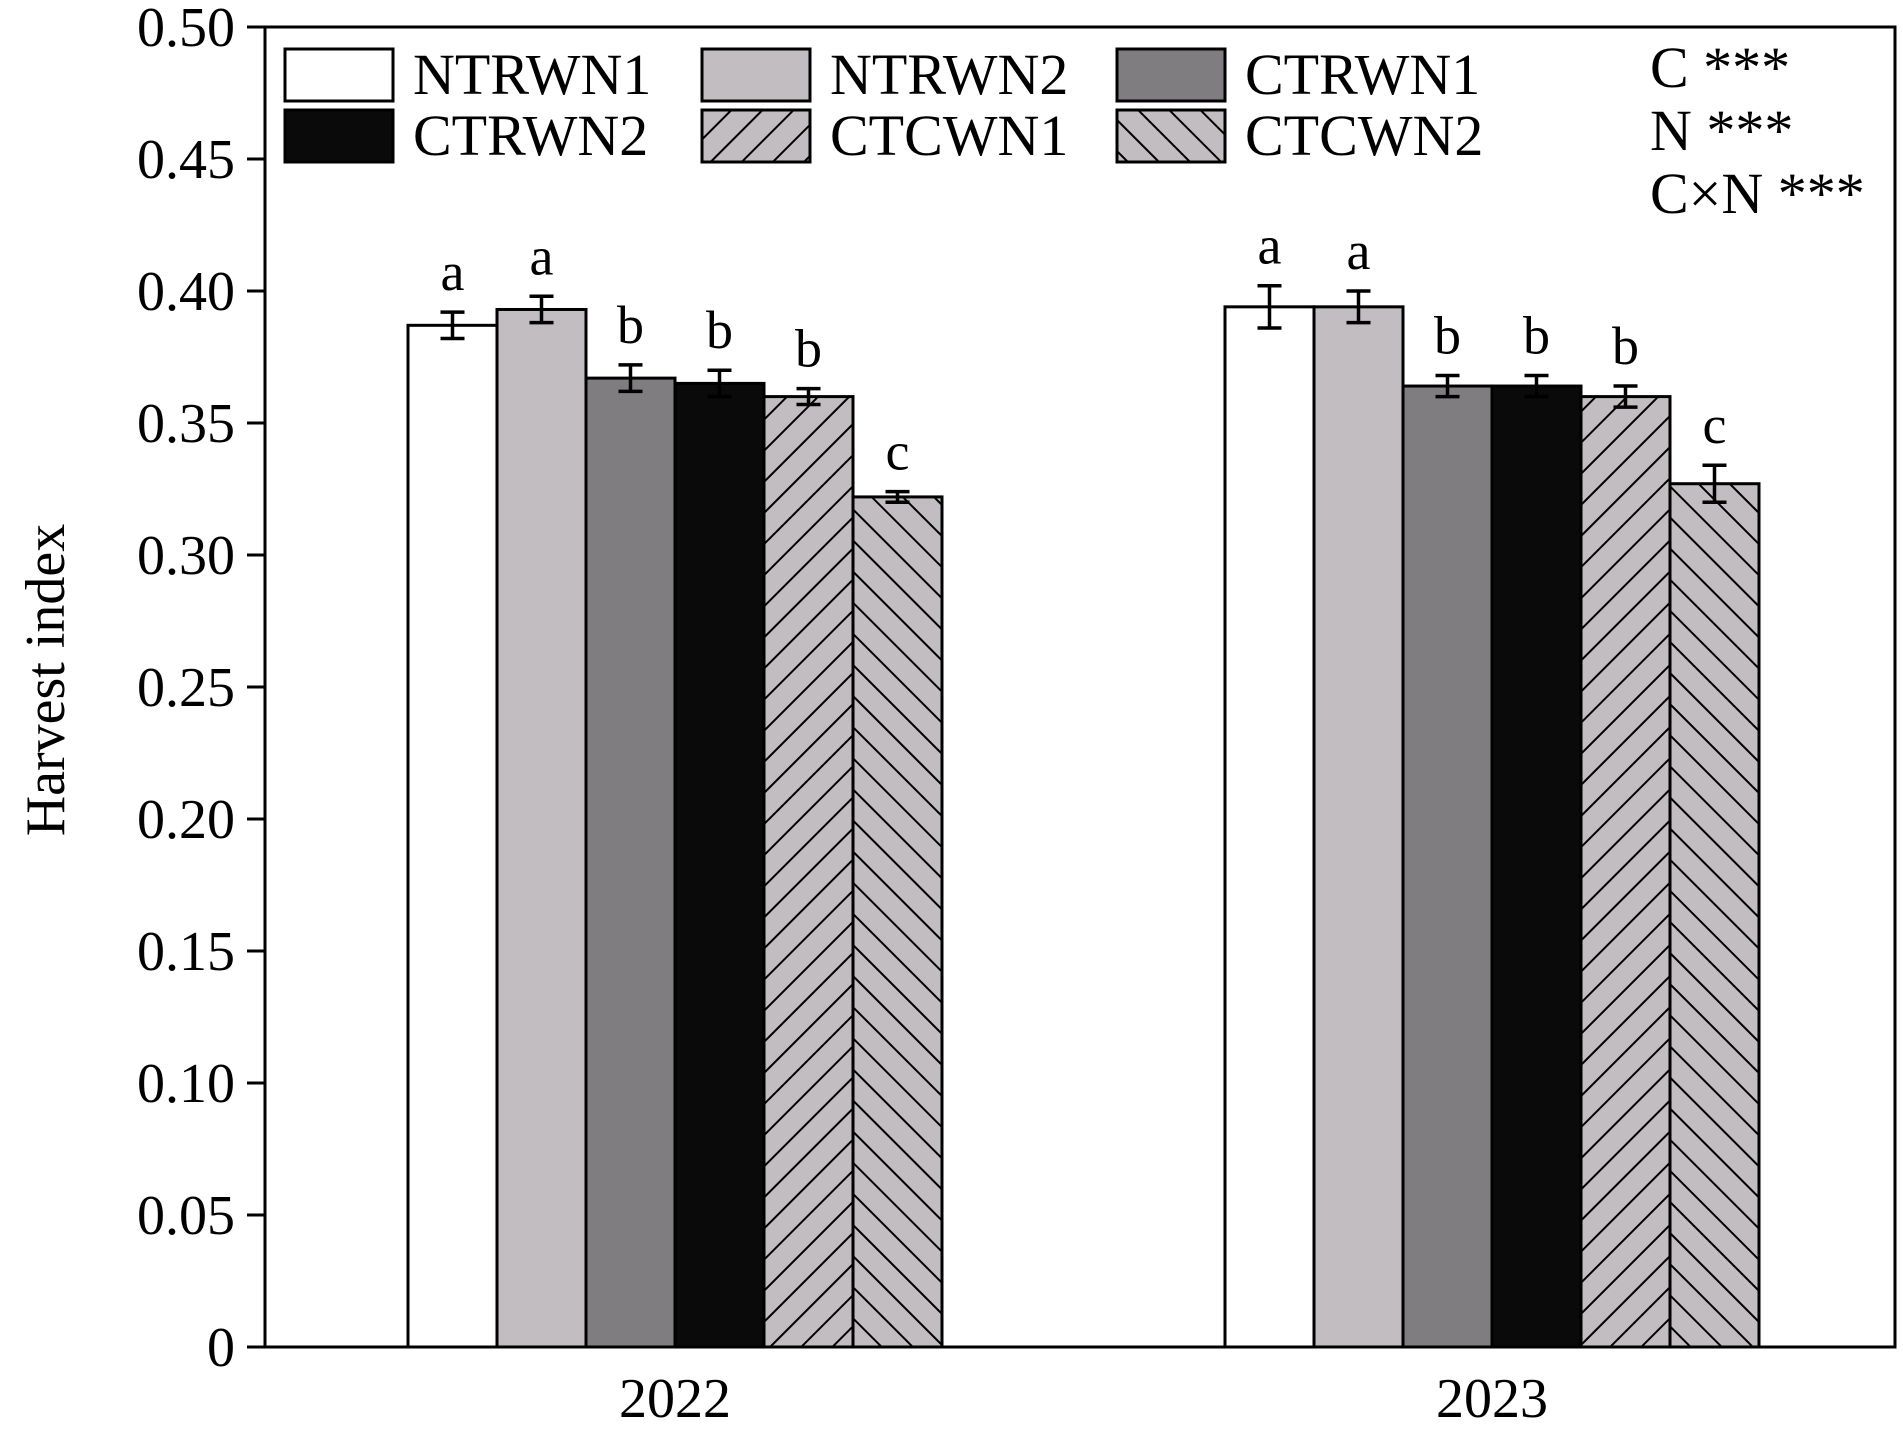 Image resolution: width=1903 pixels, height=1435 pixels. What do you see at coordinates (186, 160) in the screenshot?
I see `y-tick-label: 0.45` at bounding box center [186, 160].